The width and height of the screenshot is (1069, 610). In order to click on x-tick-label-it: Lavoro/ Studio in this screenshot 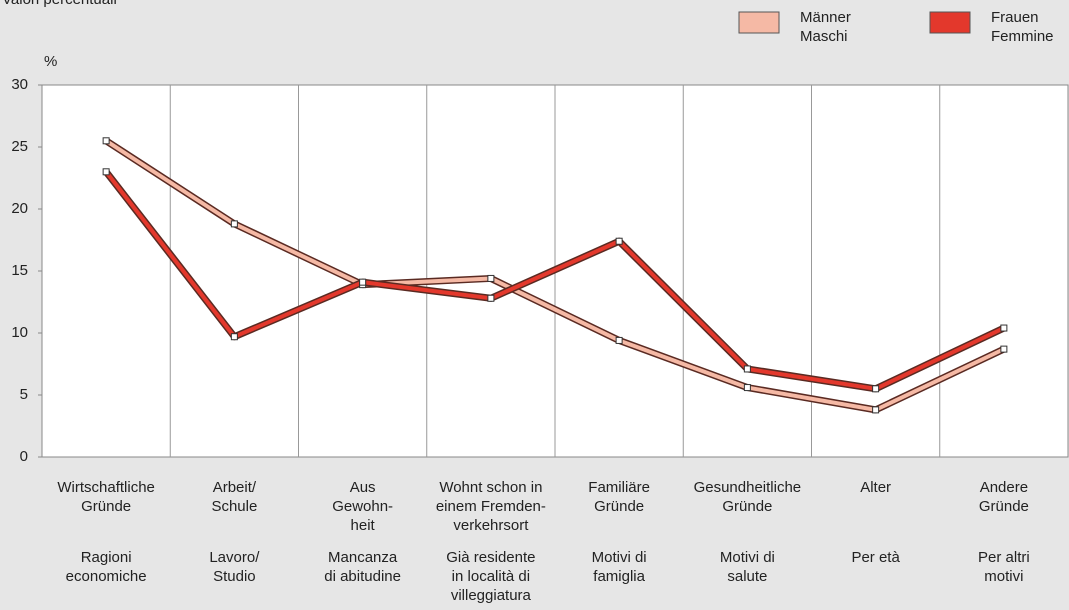, I will do `click(234, 567)`.